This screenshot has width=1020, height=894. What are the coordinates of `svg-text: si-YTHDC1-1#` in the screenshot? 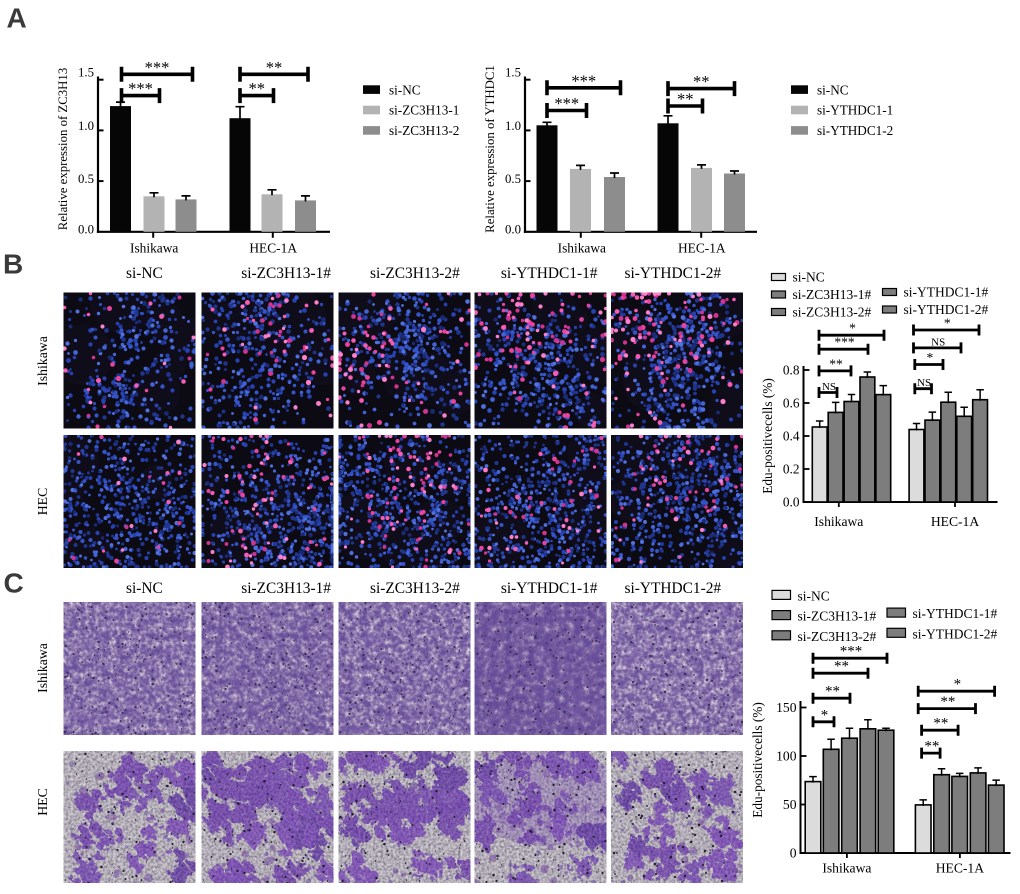 It's located at (549, 273).